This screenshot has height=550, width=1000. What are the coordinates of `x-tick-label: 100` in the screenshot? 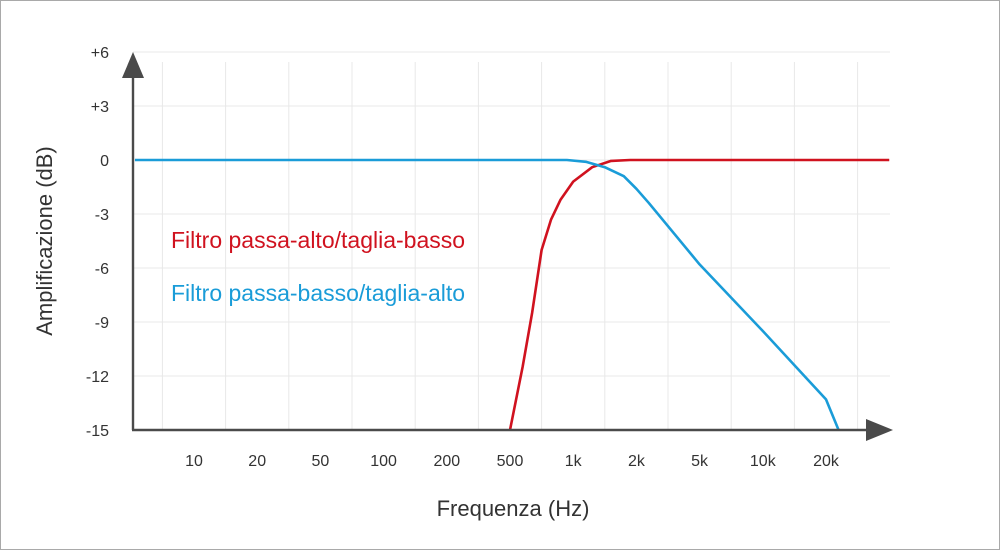 It's located at (383, 461).